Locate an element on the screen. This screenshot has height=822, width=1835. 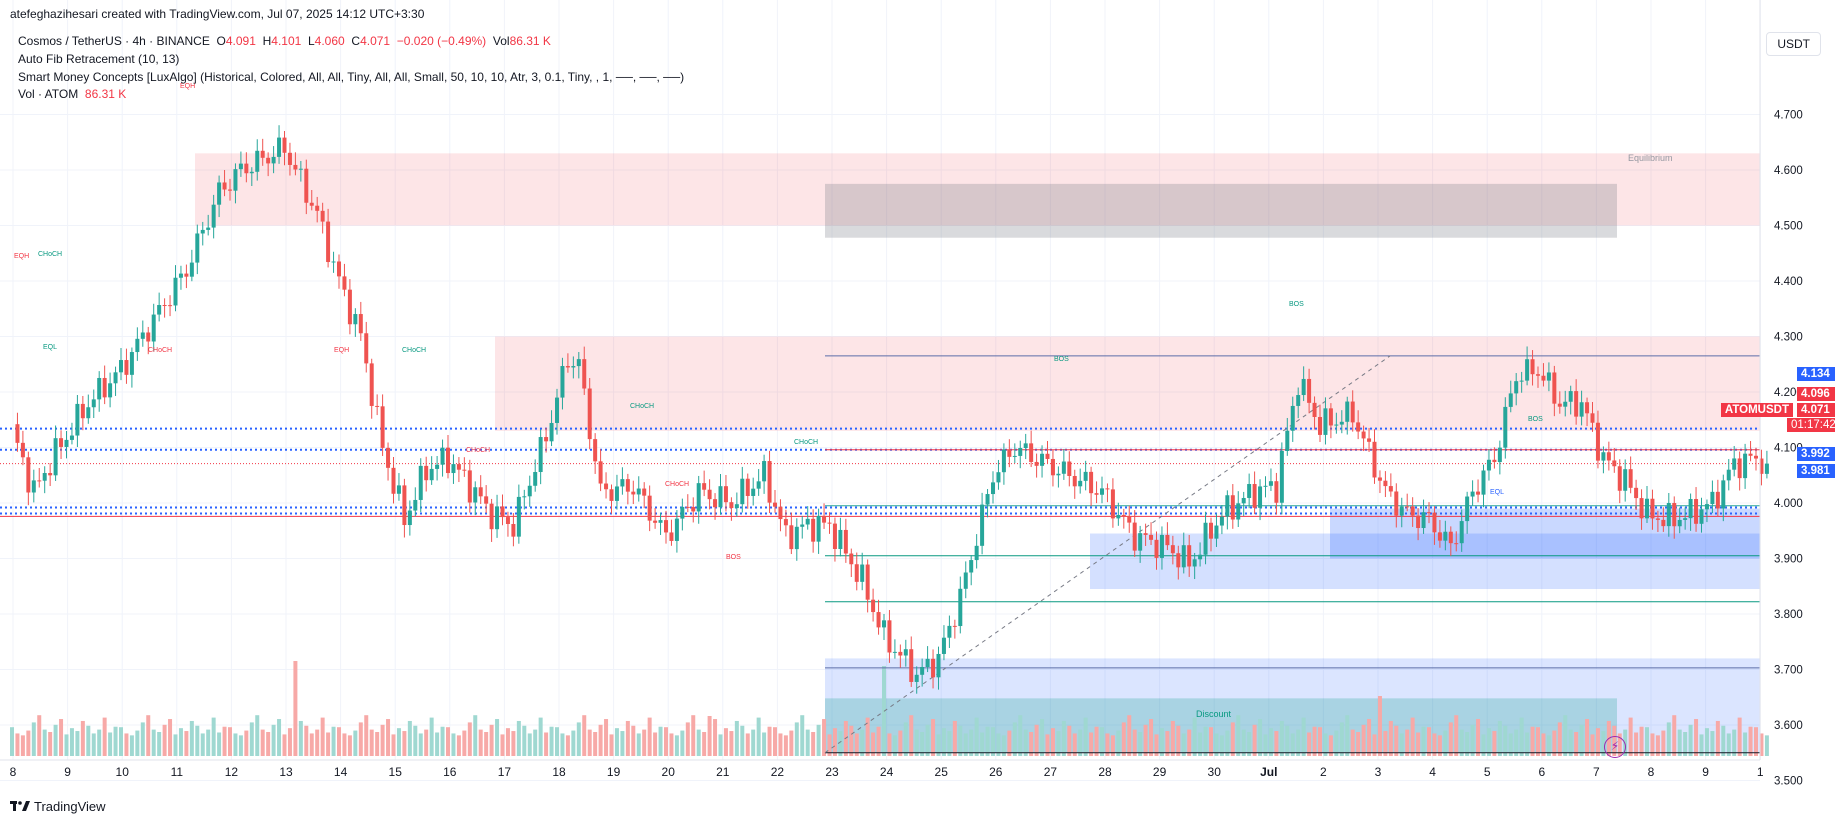
last-price-label: 4.071 is located at coordinates (1816, 410).